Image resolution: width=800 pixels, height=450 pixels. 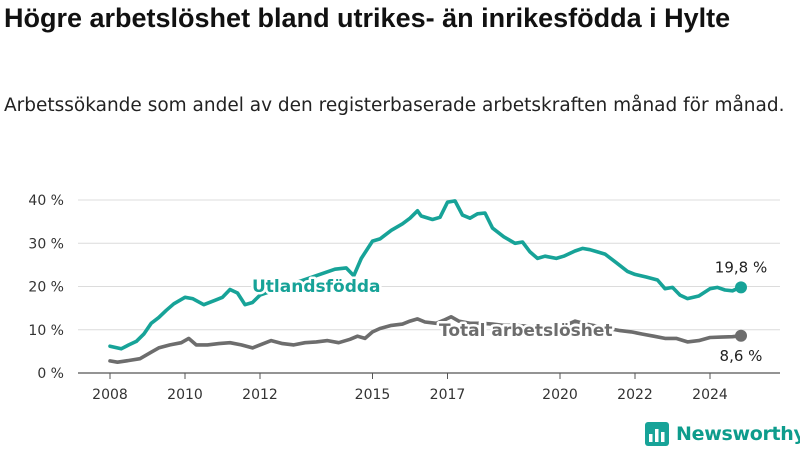 What do you see at coordinates (46, 331) in the screenshot?
I see `y-tick-label: 10 %` at bounding box center [46, 331].